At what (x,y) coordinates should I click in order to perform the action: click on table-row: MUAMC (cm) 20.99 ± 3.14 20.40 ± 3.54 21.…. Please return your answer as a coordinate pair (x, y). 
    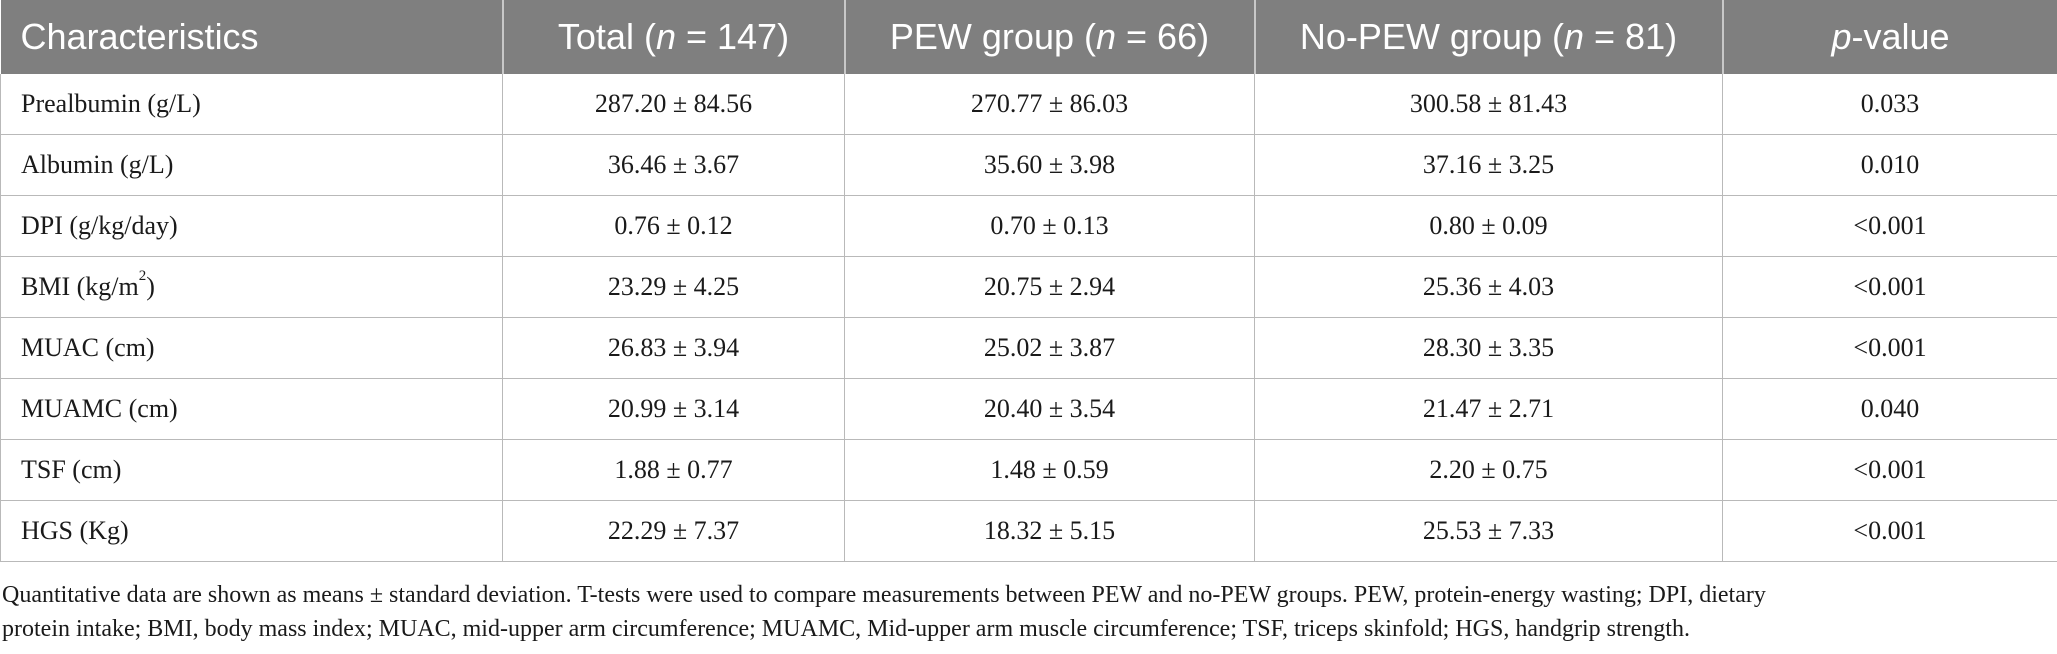
    Looking at the image, I should click on (1028, 409).